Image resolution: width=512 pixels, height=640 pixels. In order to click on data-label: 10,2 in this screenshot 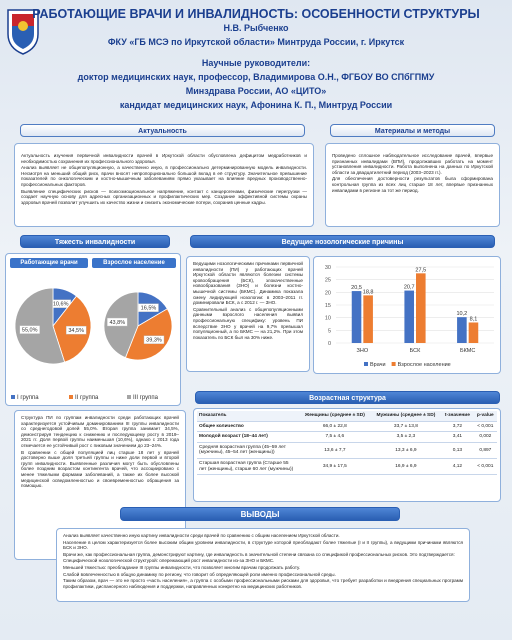, I will do `click(462, 314)`.